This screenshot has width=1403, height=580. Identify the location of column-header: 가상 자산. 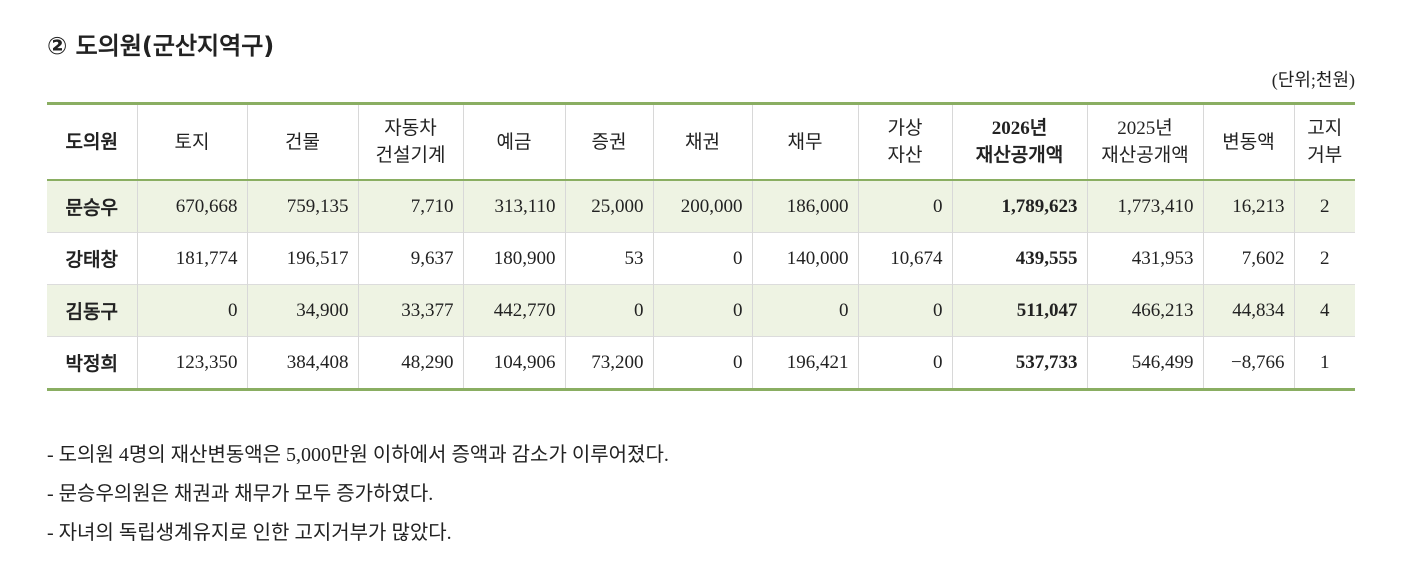
(904, 142).